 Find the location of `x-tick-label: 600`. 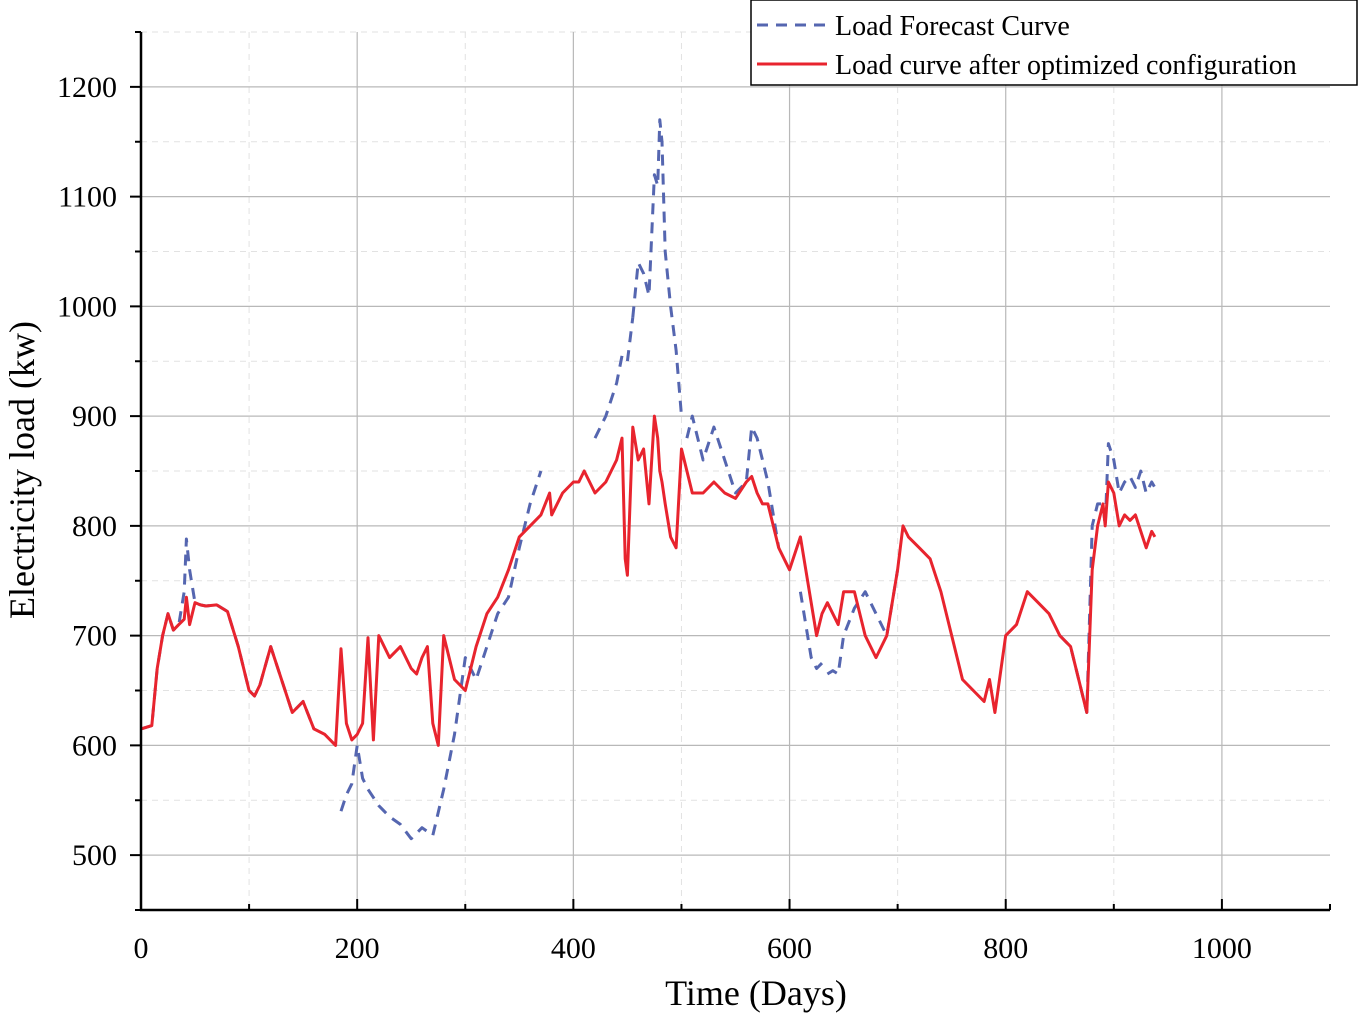

x-tick-label: 600 is located at coordinates (789, 948).